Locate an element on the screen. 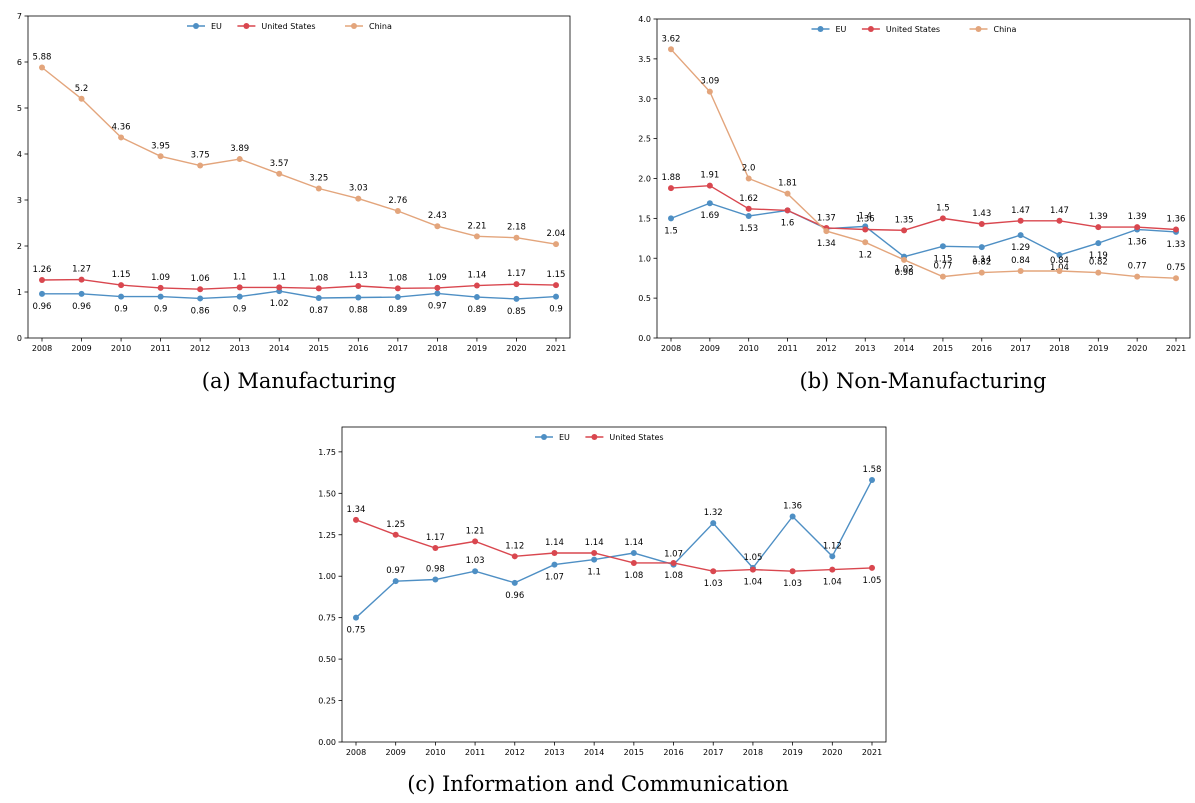 This screenshot has width=1195, height=803. x-tick-label: 2017 is located at coordinates (398, 348).